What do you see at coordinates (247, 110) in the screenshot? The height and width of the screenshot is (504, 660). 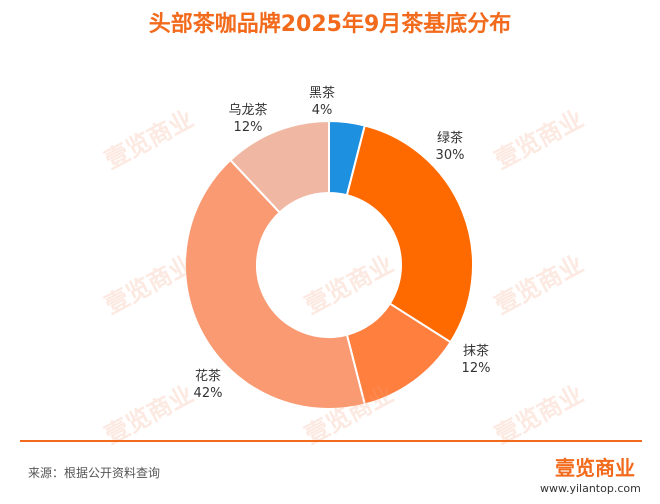 I see `slice-category-label: 乌龙茶` at bounding box center [247, 110].